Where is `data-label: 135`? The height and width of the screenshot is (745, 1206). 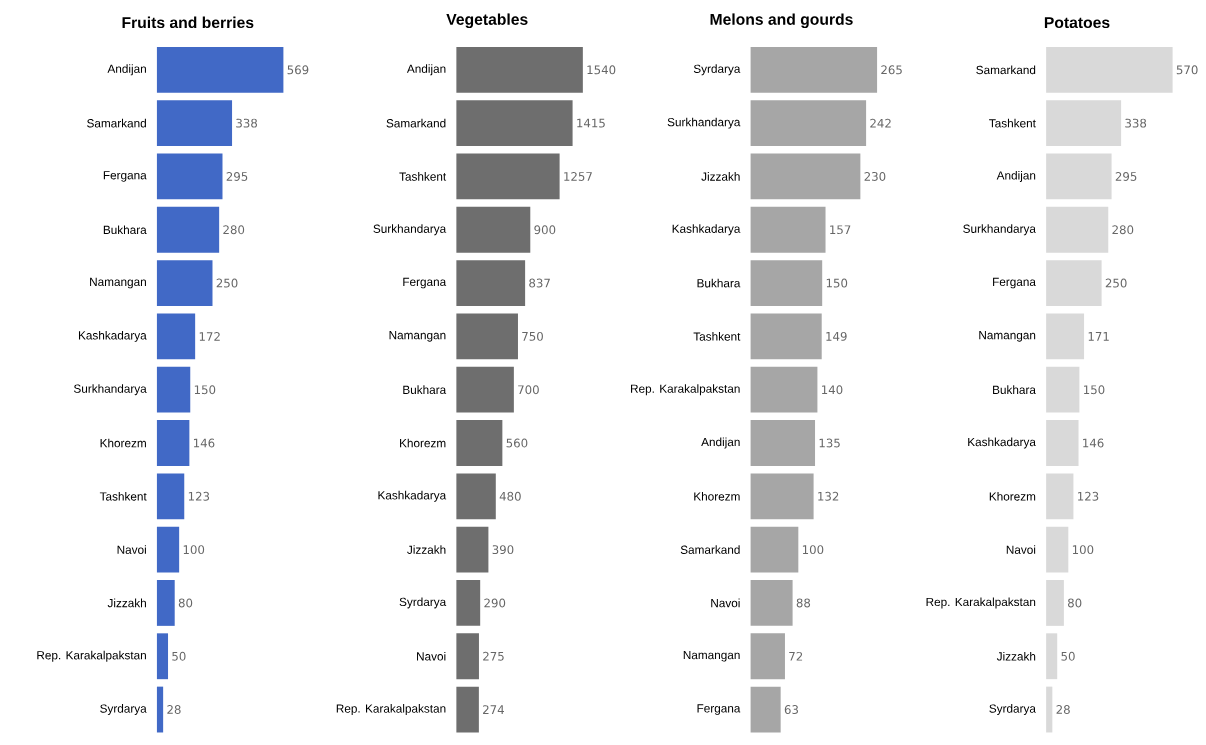 data-label: 135 is located at coordinates (829, 443).